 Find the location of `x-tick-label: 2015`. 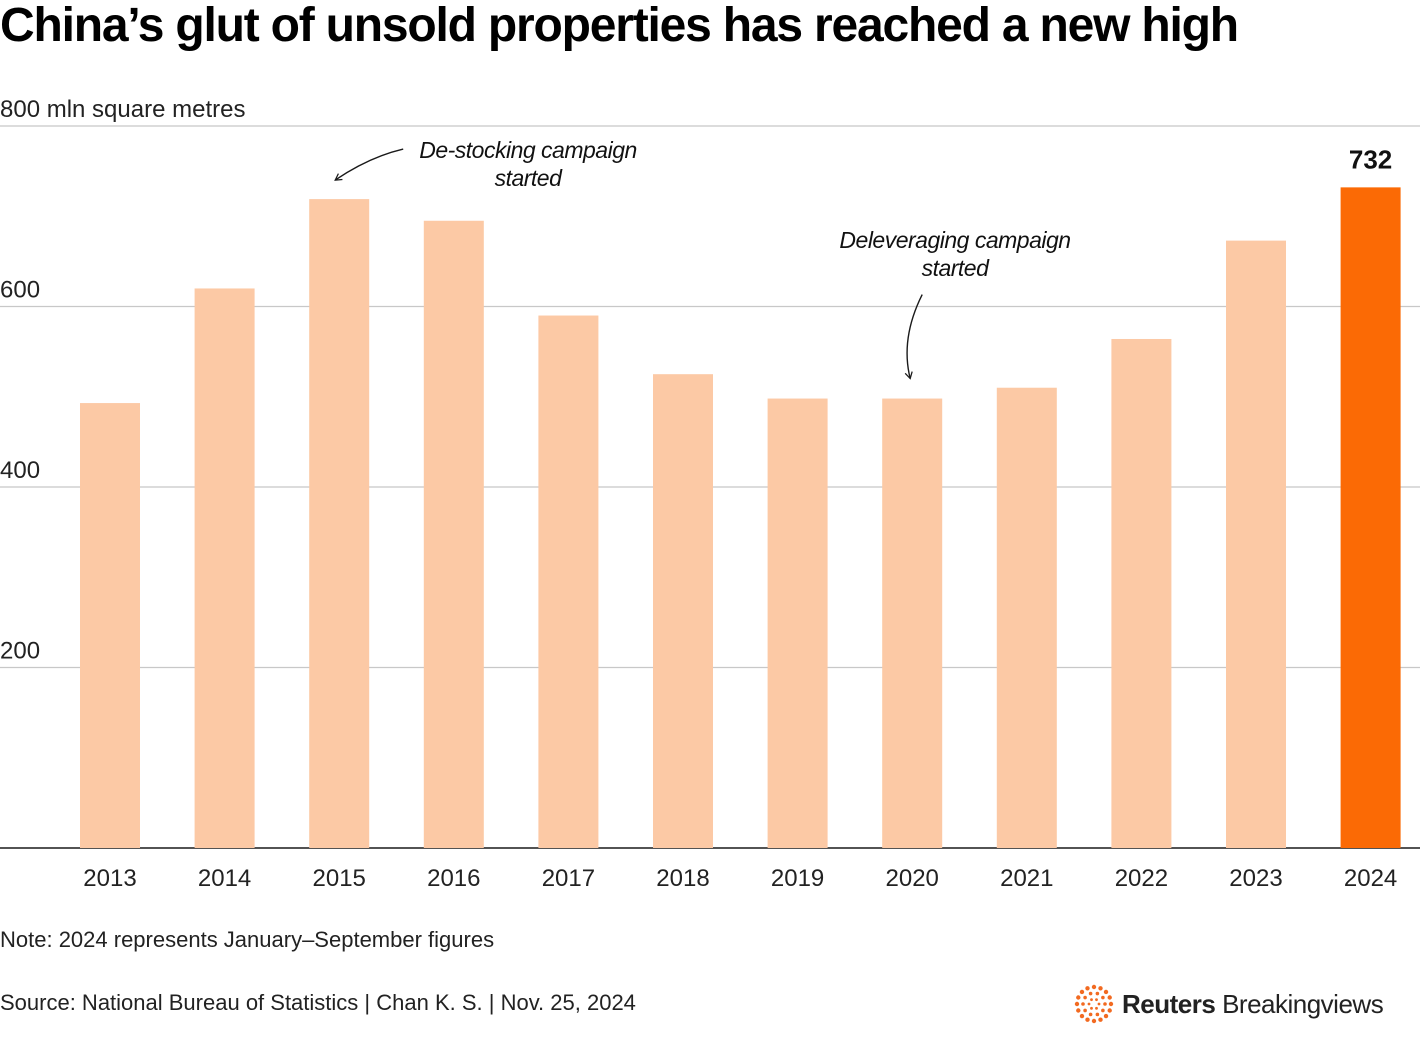

x-tick-label: 2015 is located at coordinates (339, 878).